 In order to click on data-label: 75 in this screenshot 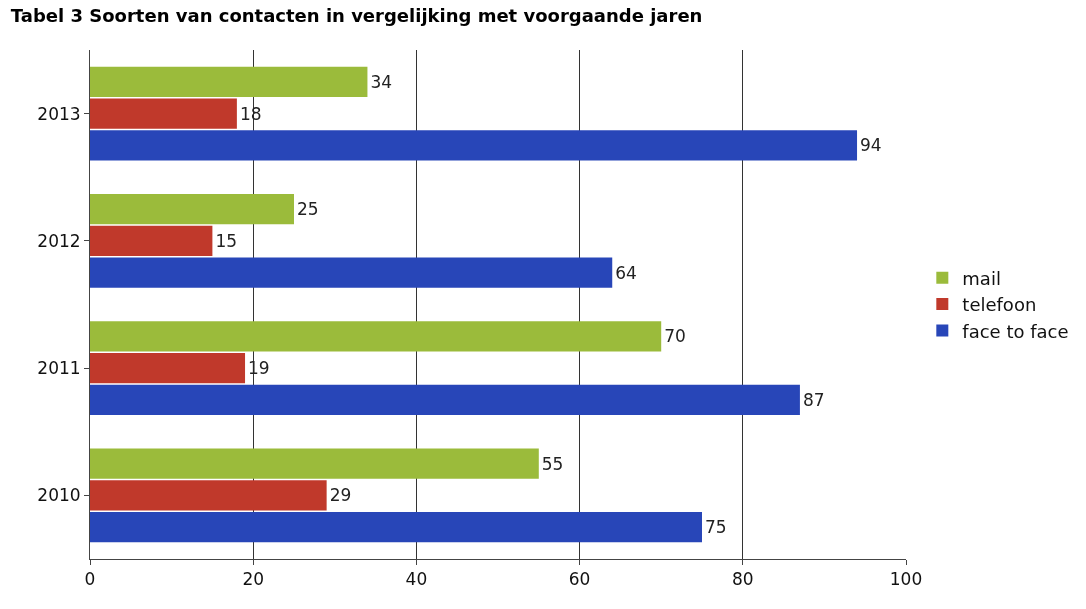, I will do `click(716, 527)`.